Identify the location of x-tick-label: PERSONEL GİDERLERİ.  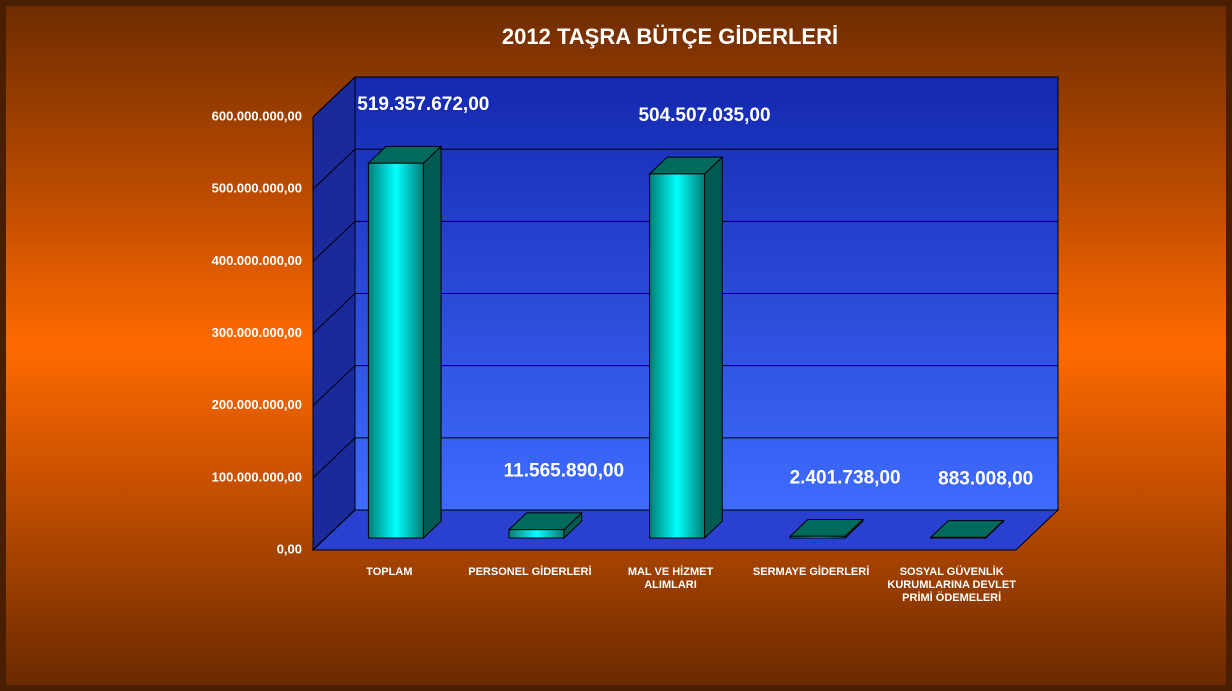
(530, 572).